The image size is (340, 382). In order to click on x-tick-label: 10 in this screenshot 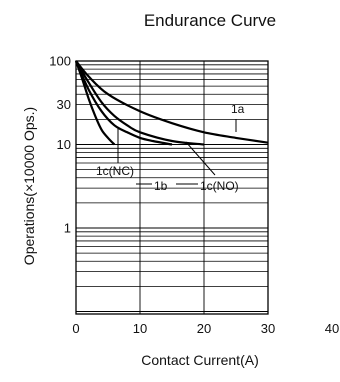, I will do `click(140, 328)`.